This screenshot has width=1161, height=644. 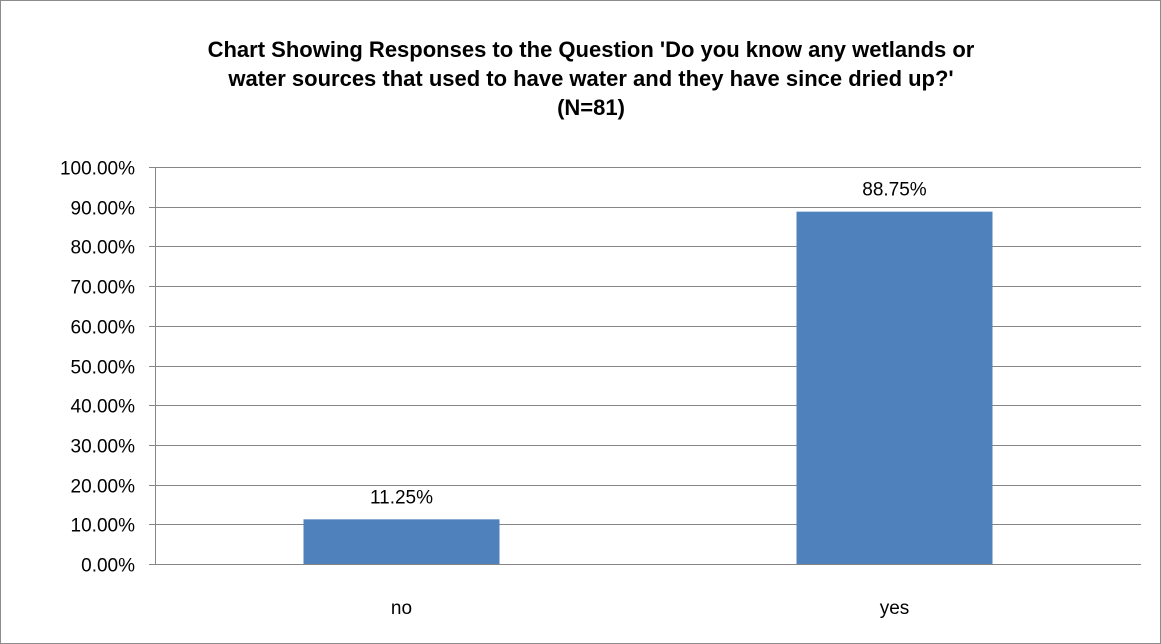 I want to click on y-tick-label: 100.00%, so click(x=97, y=169).